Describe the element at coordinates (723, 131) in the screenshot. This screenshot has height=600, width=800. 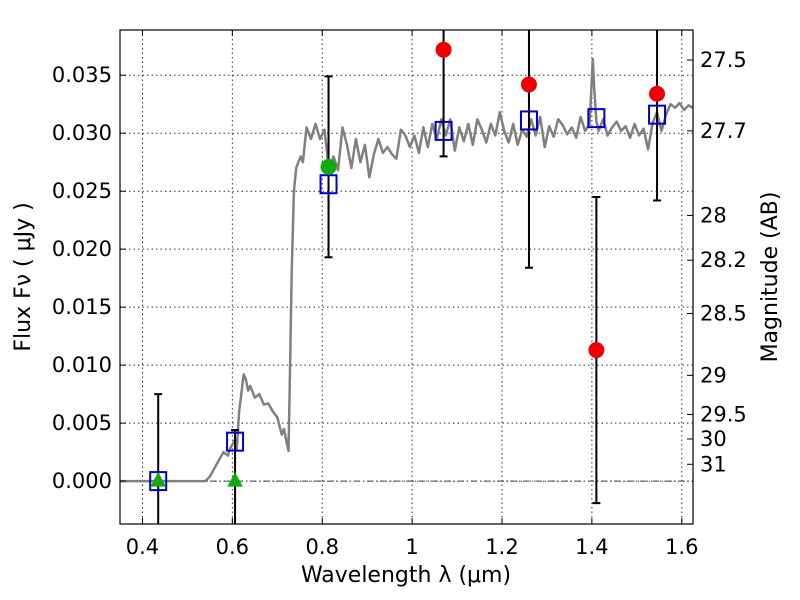
I see `mag-tick-label: 27.7` at that location.